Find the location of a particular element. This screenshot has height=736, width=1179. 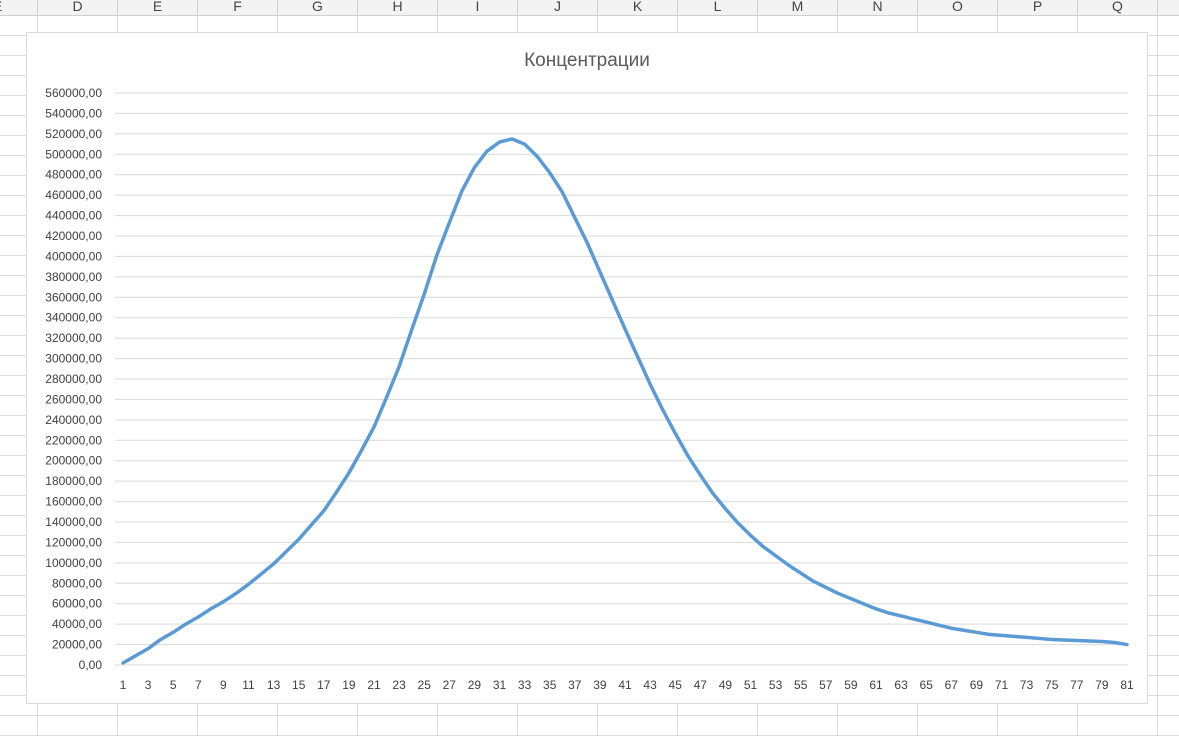

x-tick-label: 51 is located at coordinates (751, 685).